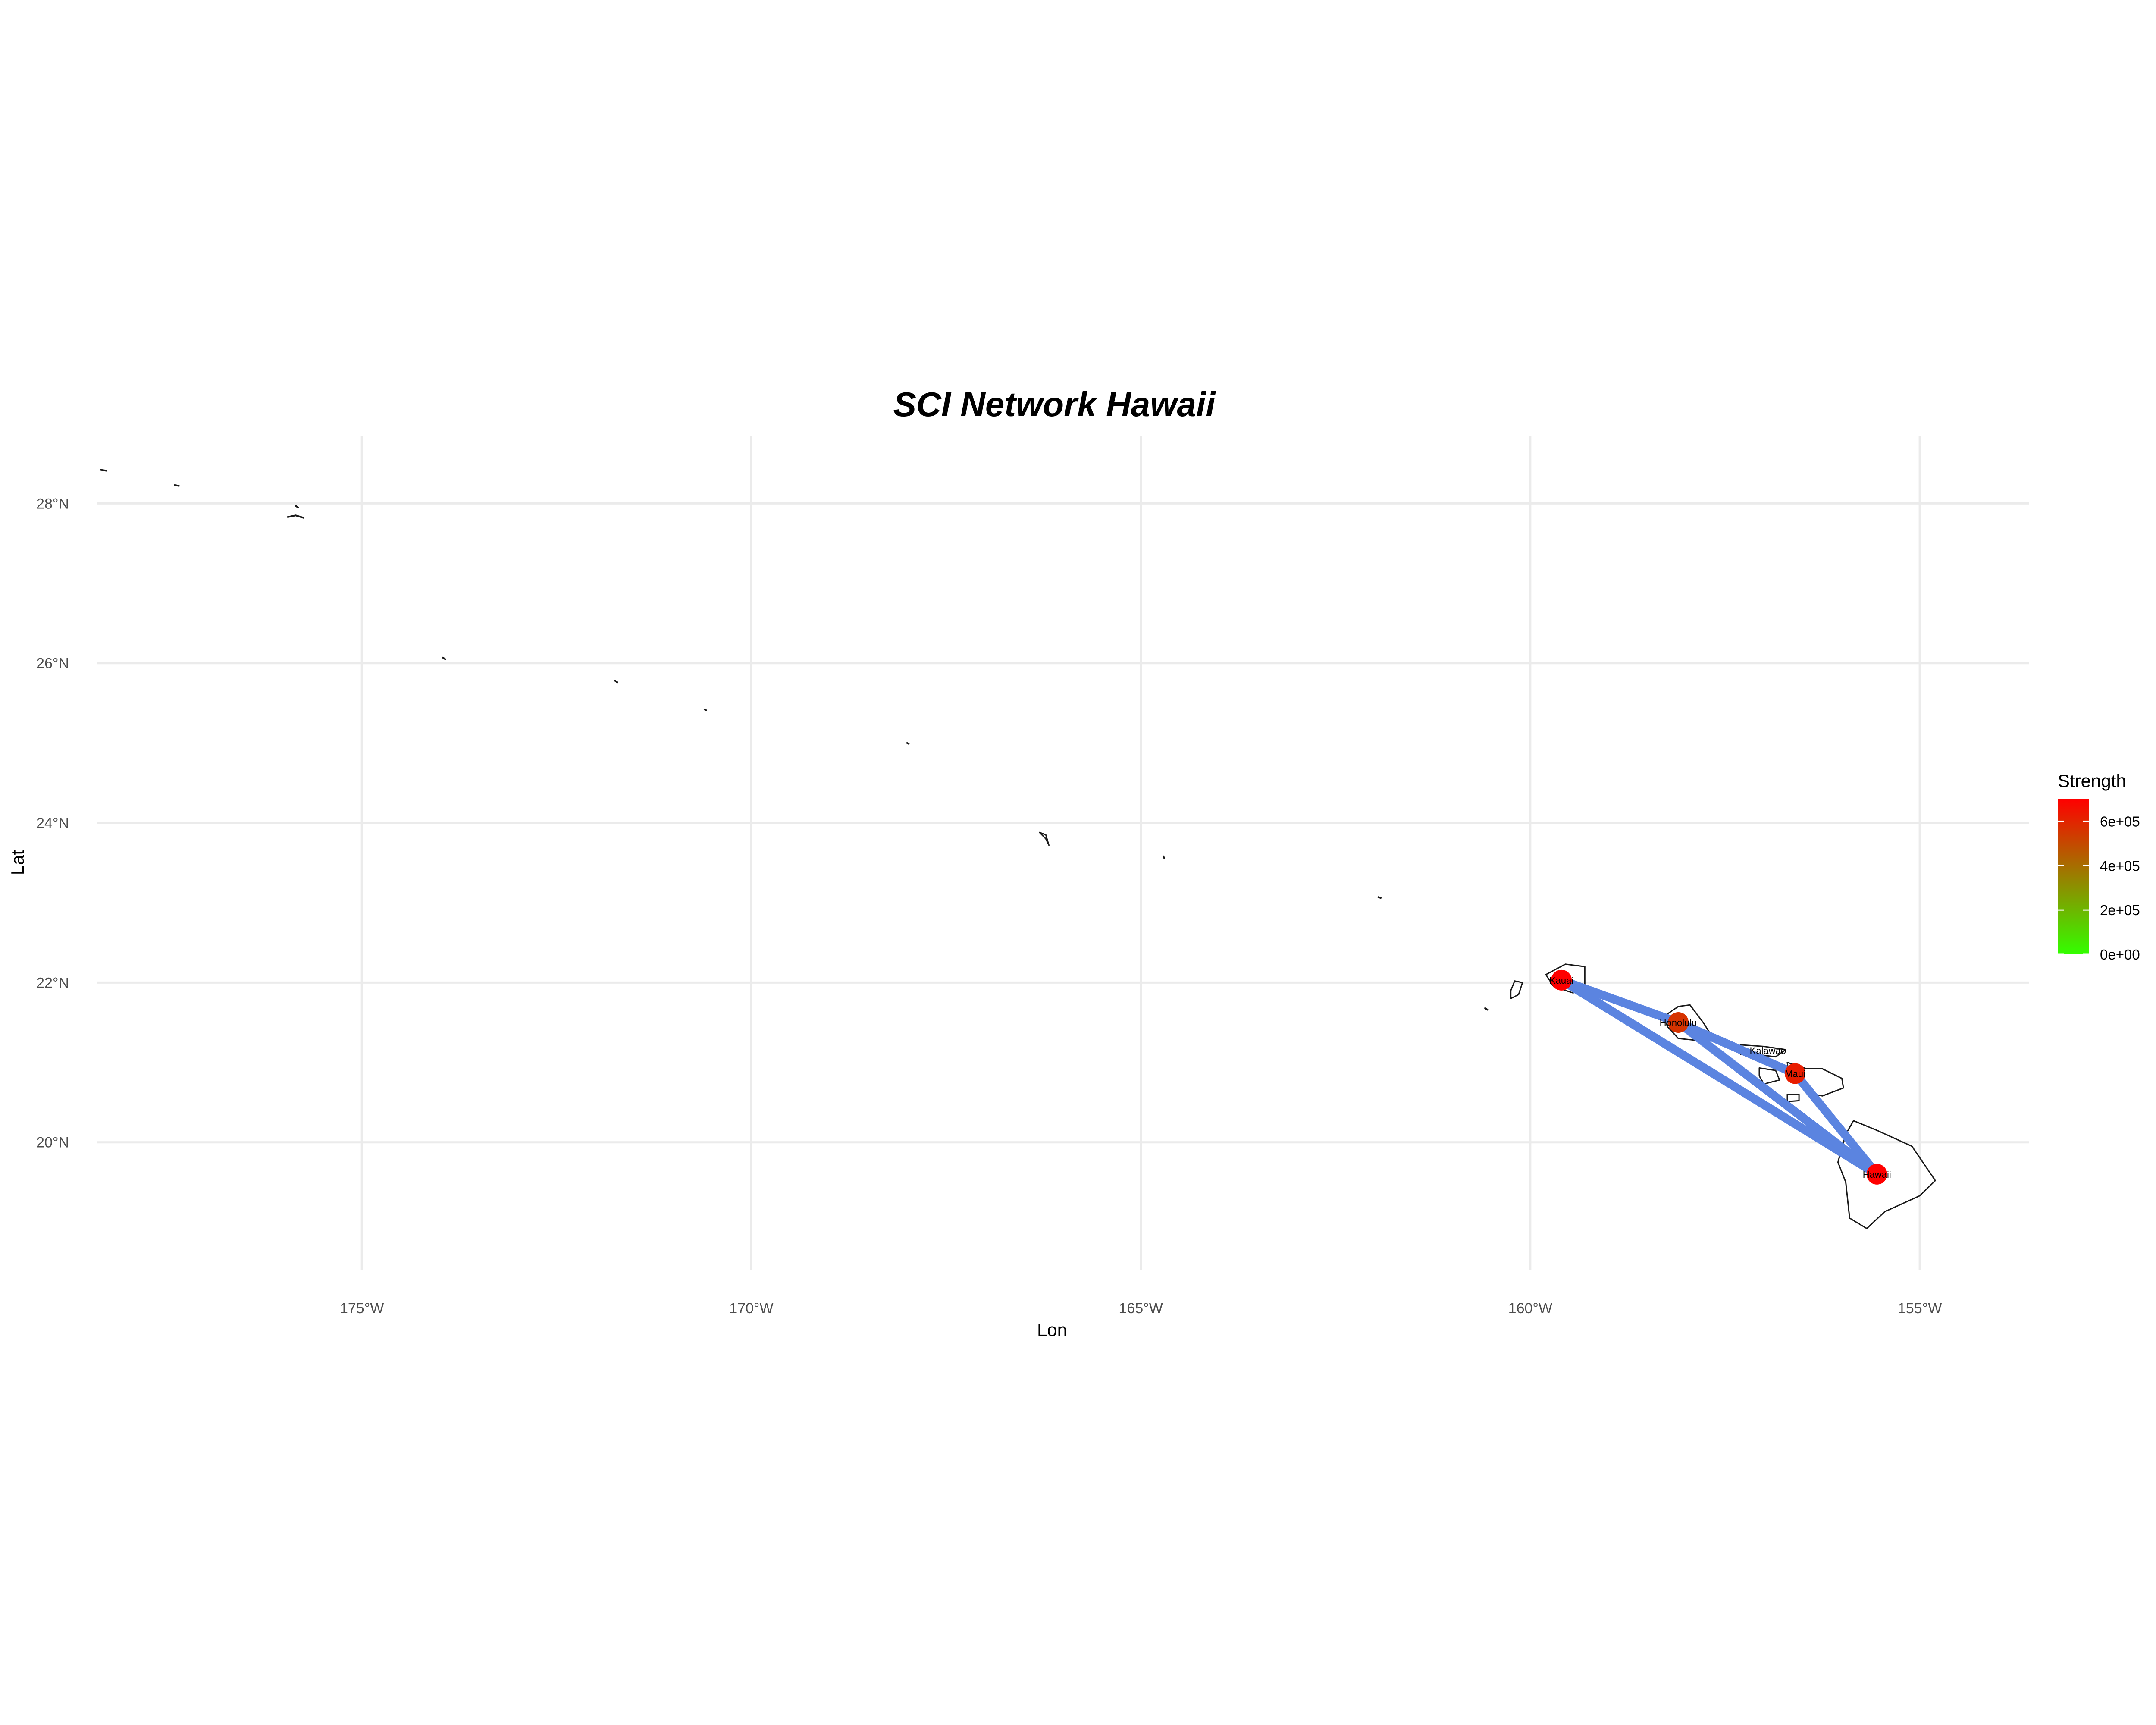  What do you see at coordinates (1530, 1309) in the screenshot?
I see `x-tick-label: 160°W` at bounding box center [1530, 1309].